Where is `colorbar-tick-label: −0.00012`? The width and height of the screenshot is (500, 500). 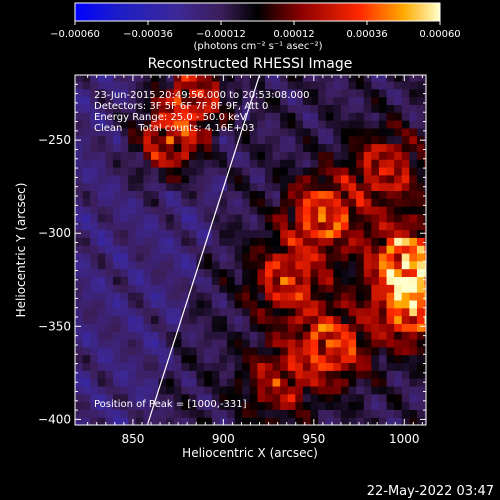 colorbar-tick-label: −0.00012 is located at coordinates (221, 34).